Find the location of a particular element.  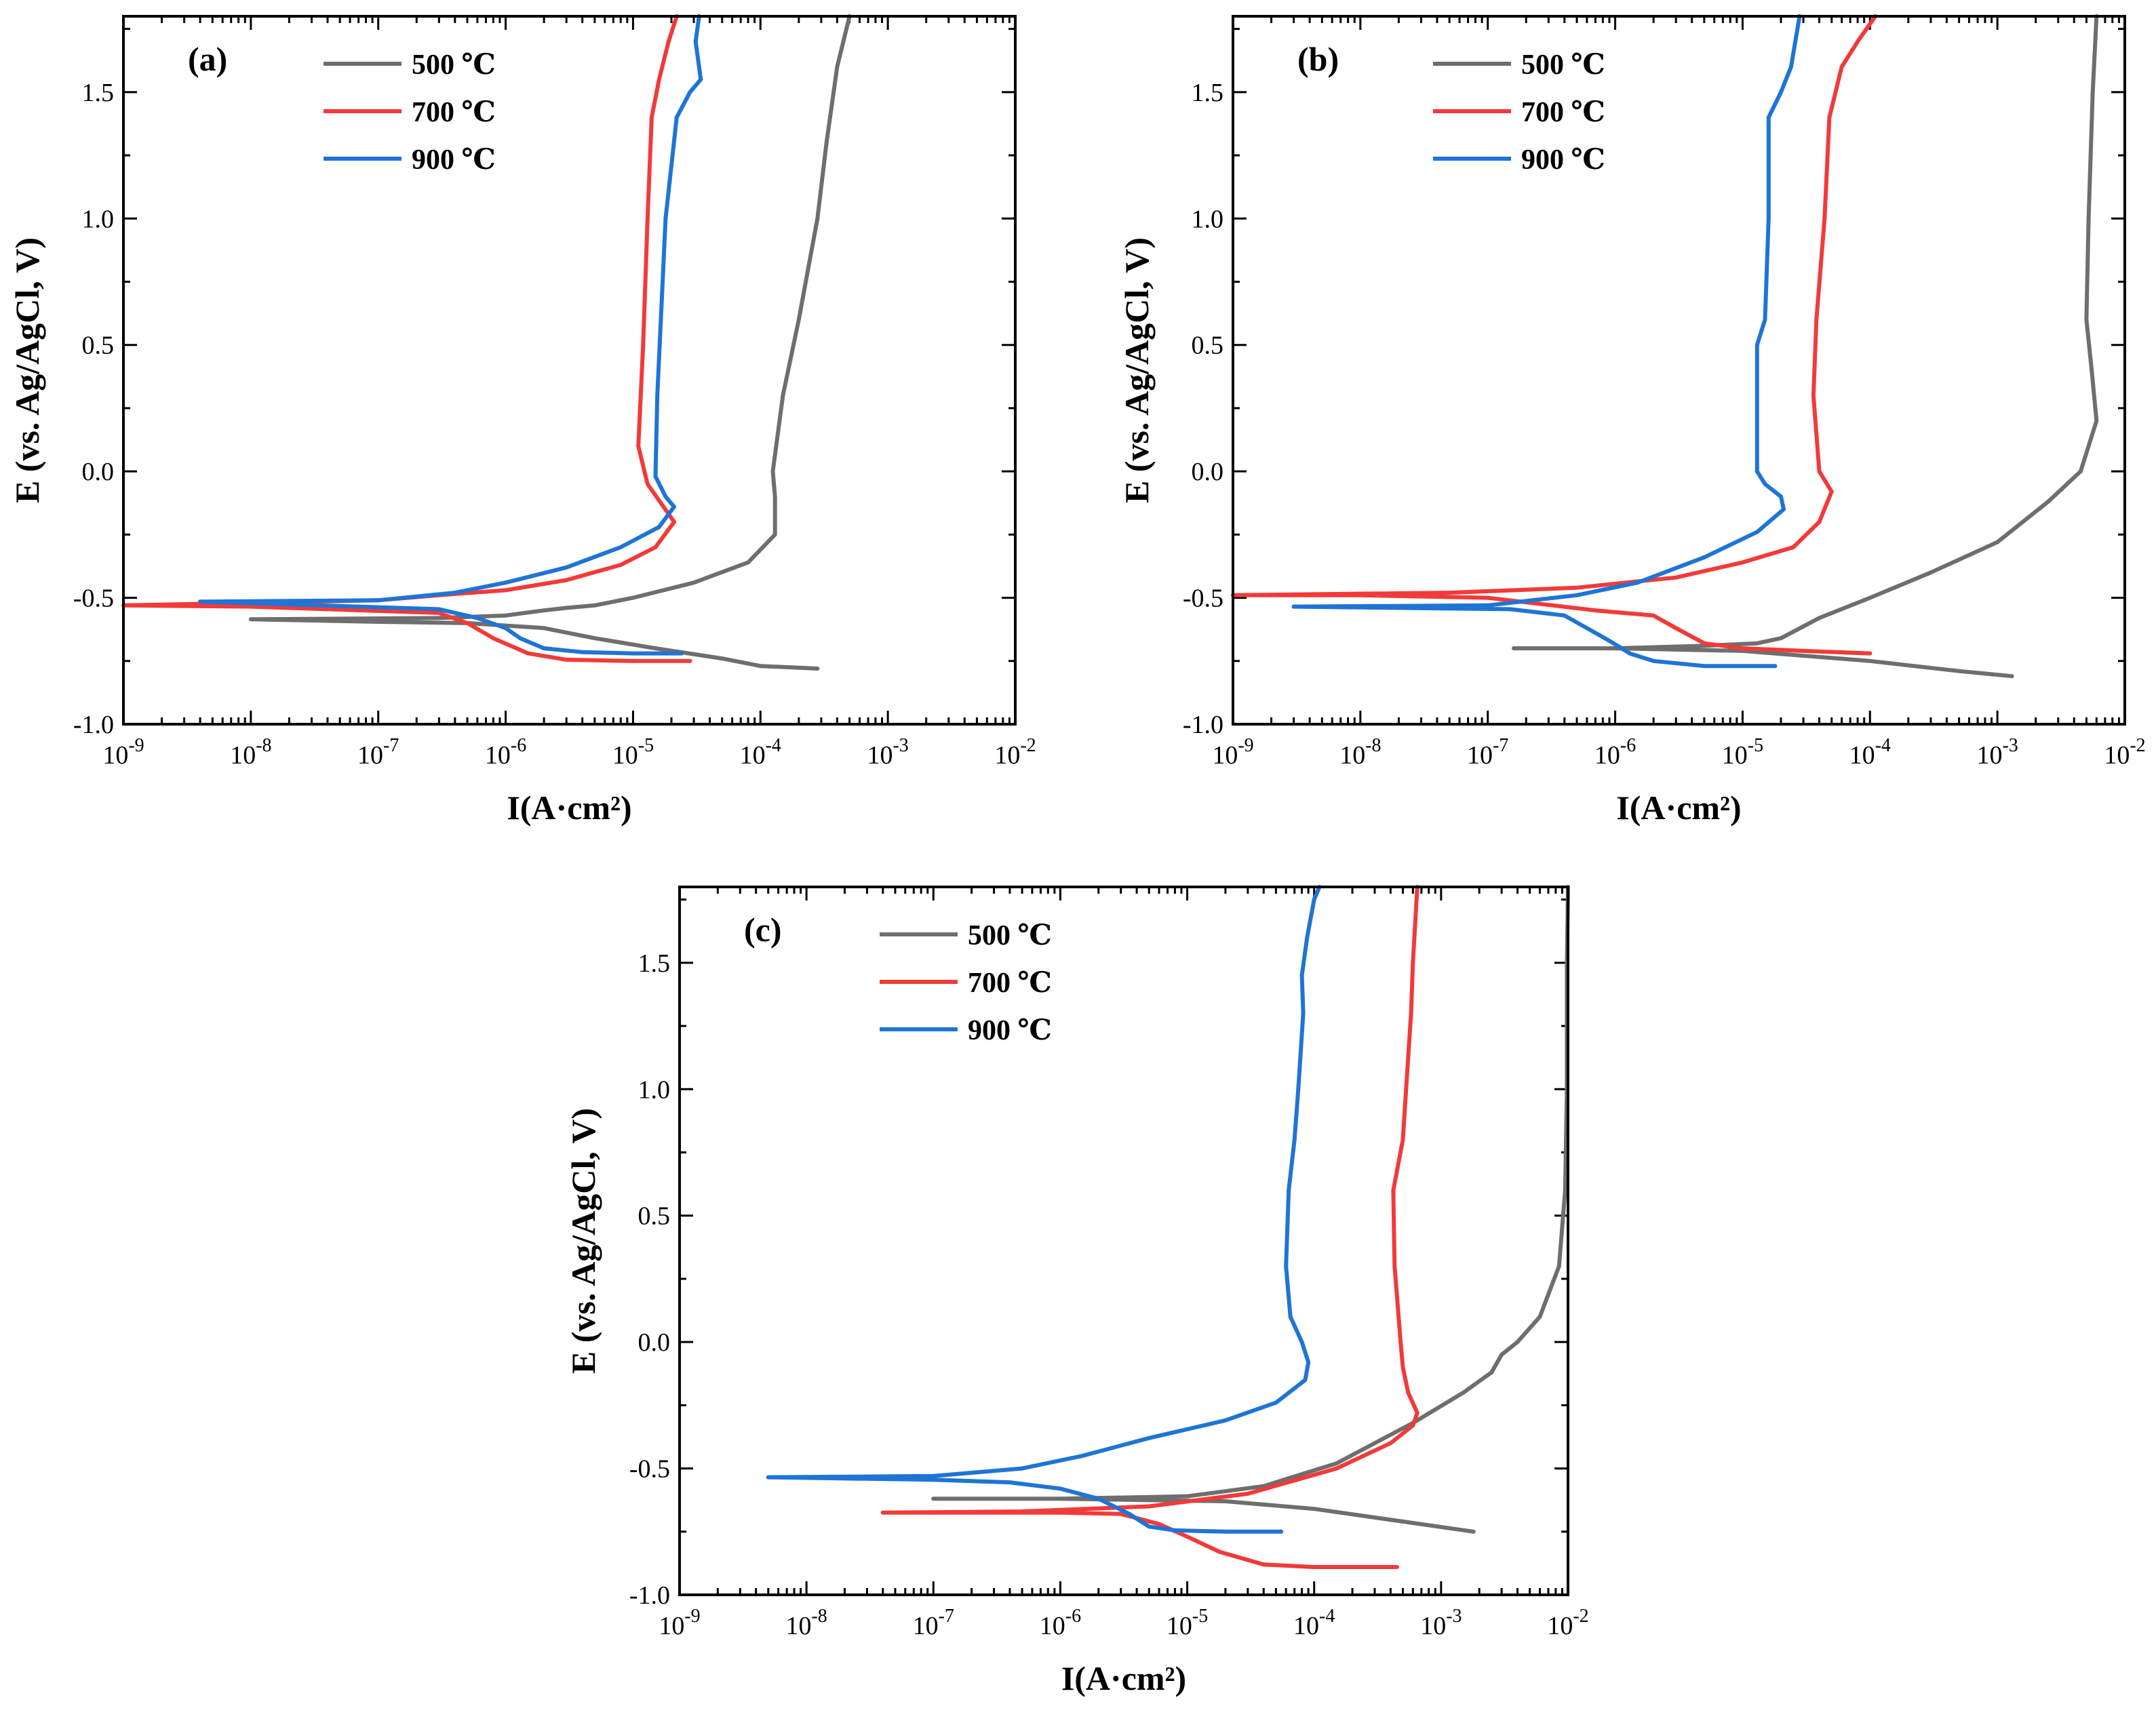

x-tick-label: 10⁻² is located at coordinates (1015, 753).